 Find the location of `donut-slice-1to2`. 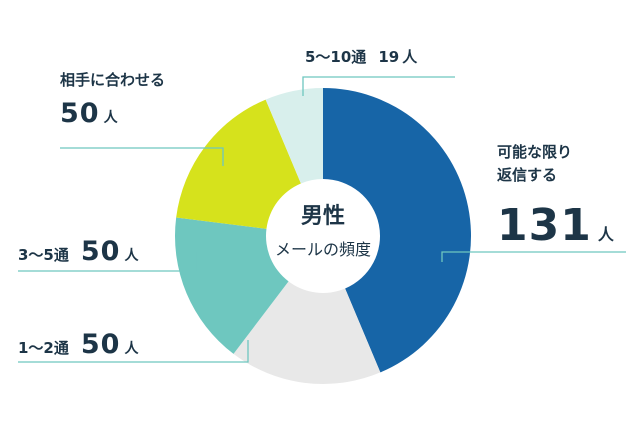

donut-slice-1to2 is located at coordinates (307, 332).